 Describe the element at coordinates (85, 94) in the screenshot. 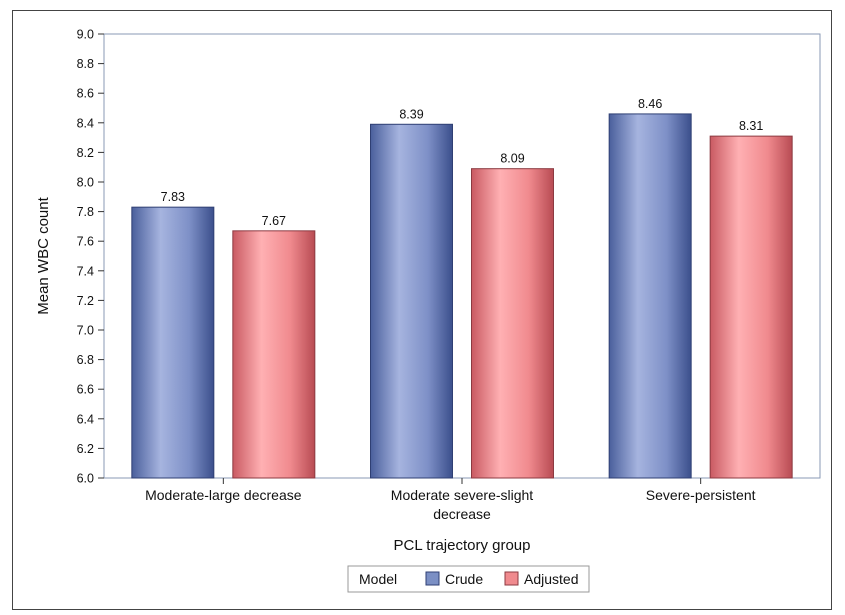

I see `y-tick-label: 8.6` at that location.